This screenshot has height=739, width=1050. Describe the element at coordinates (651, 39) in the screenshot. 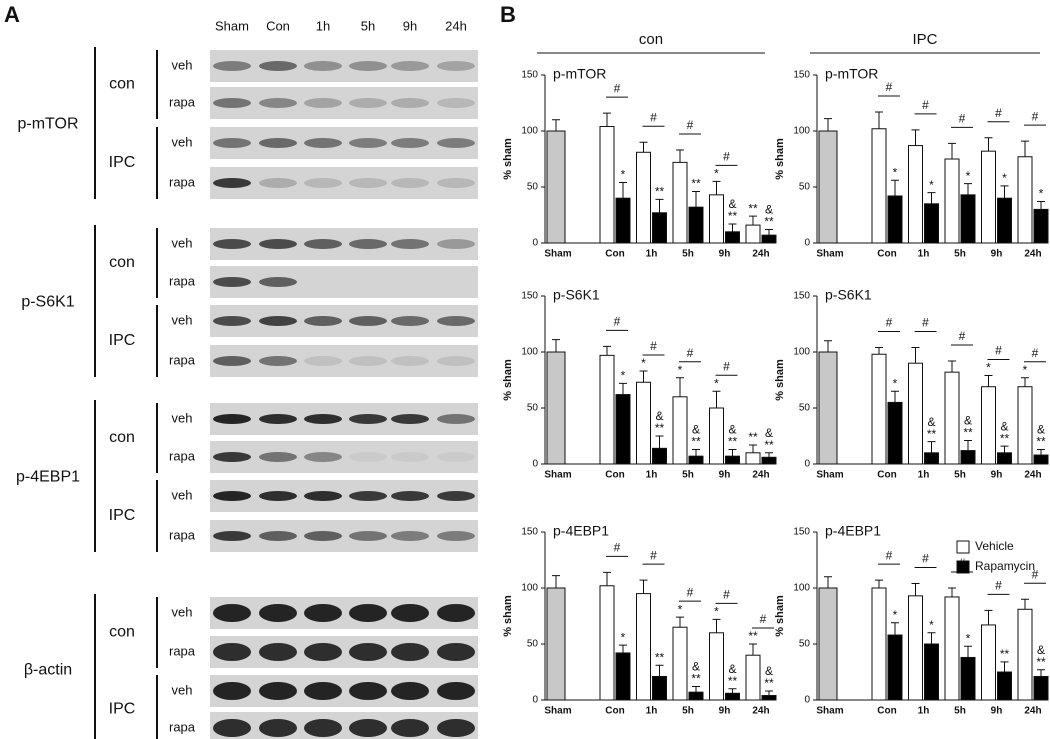

I see `column-title: con` at that location.